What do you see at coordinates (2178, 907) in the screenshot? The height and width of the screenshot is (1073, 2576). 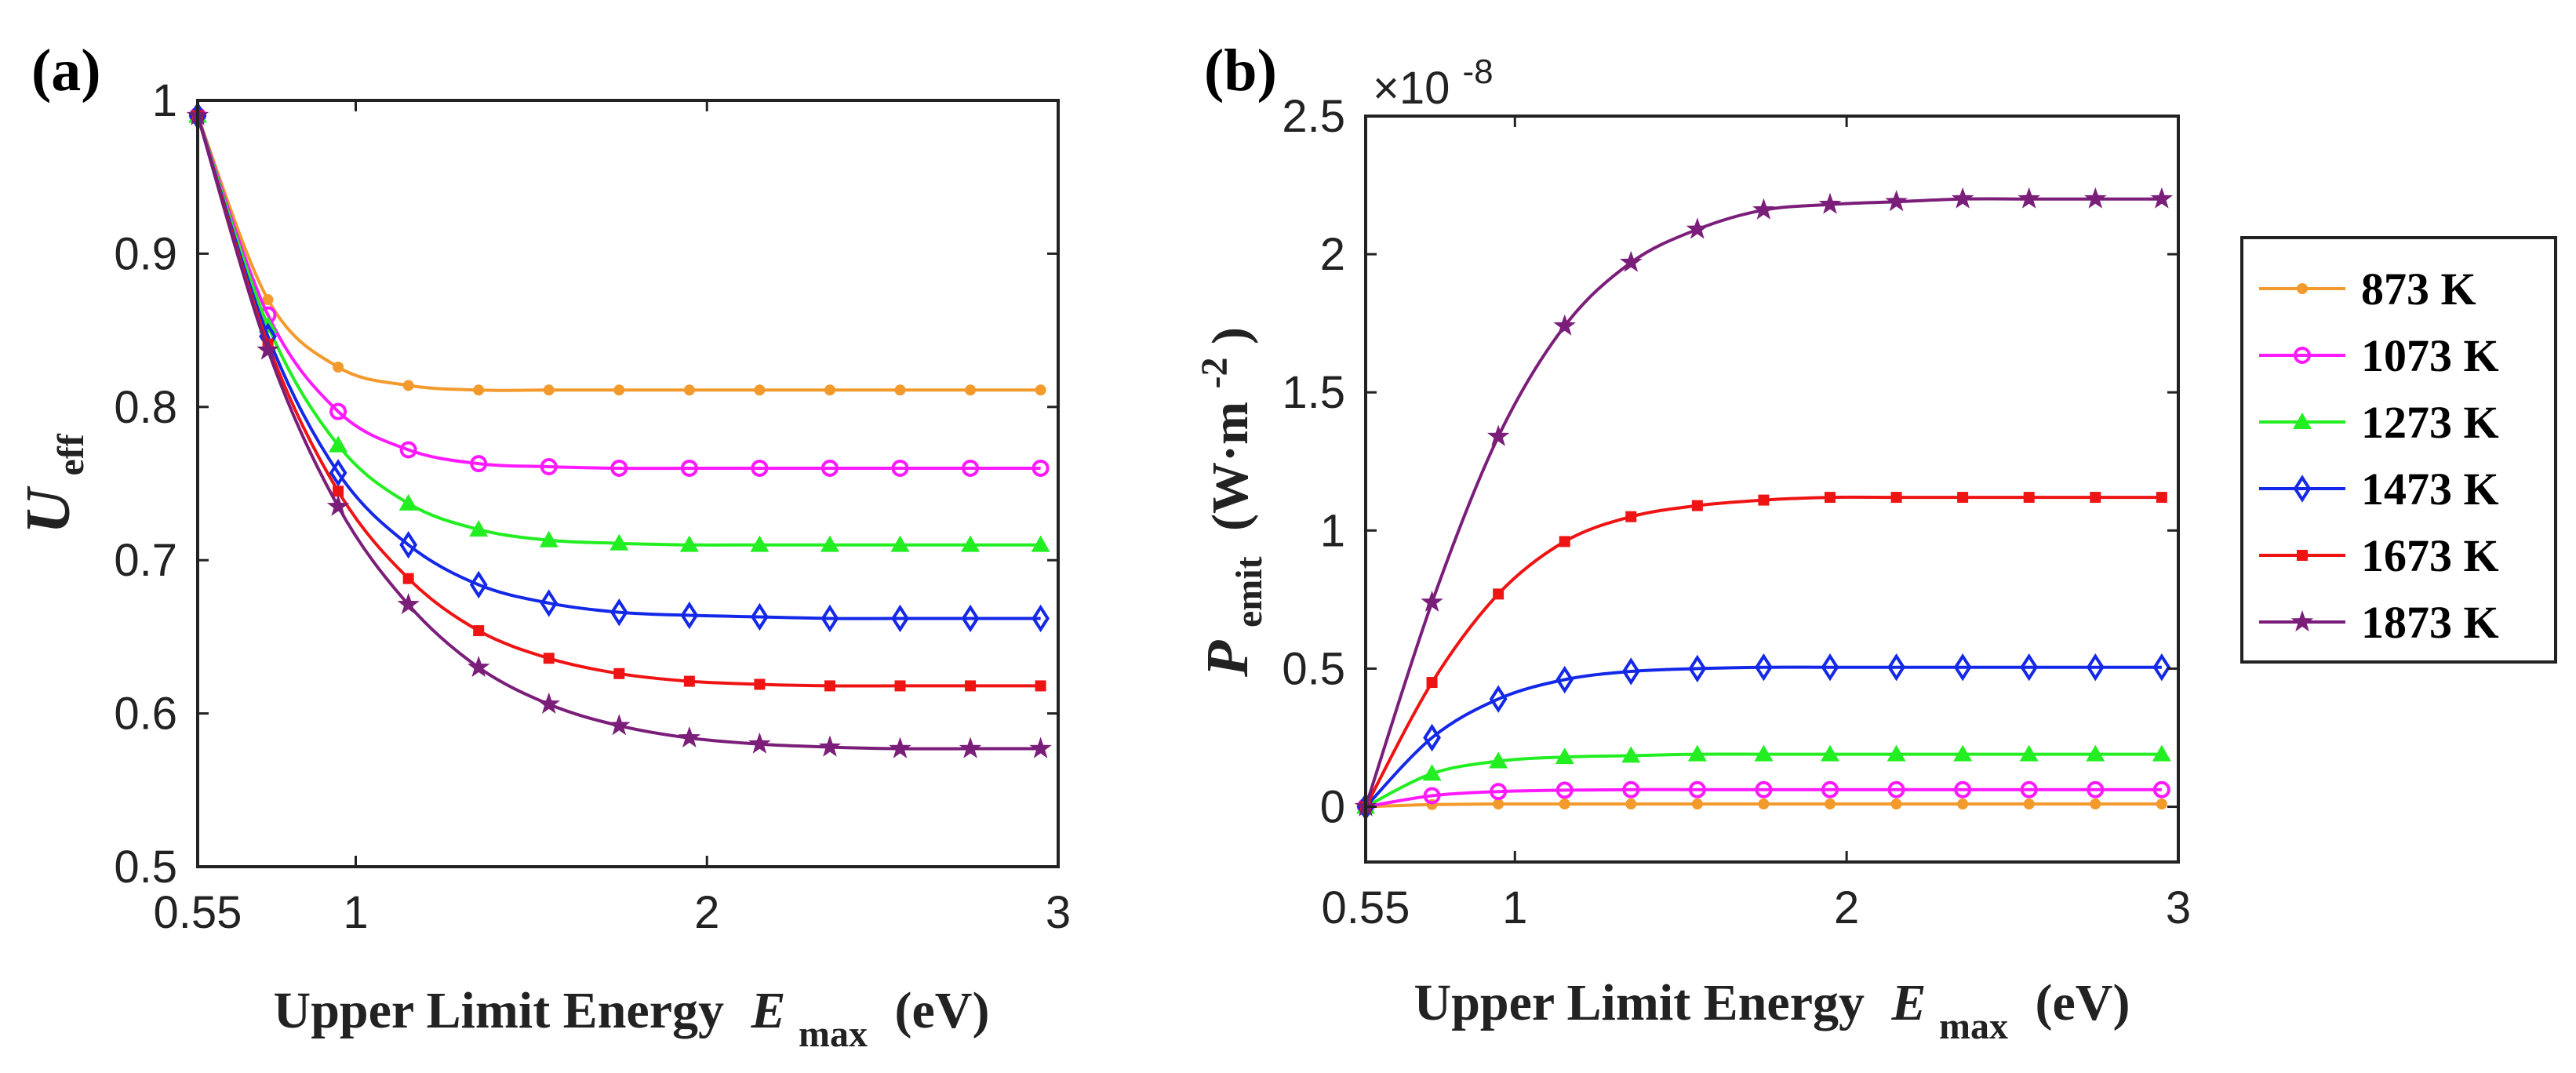 I see `panel-b-x-tick-label: 3` at bounding box center [2178, 907].